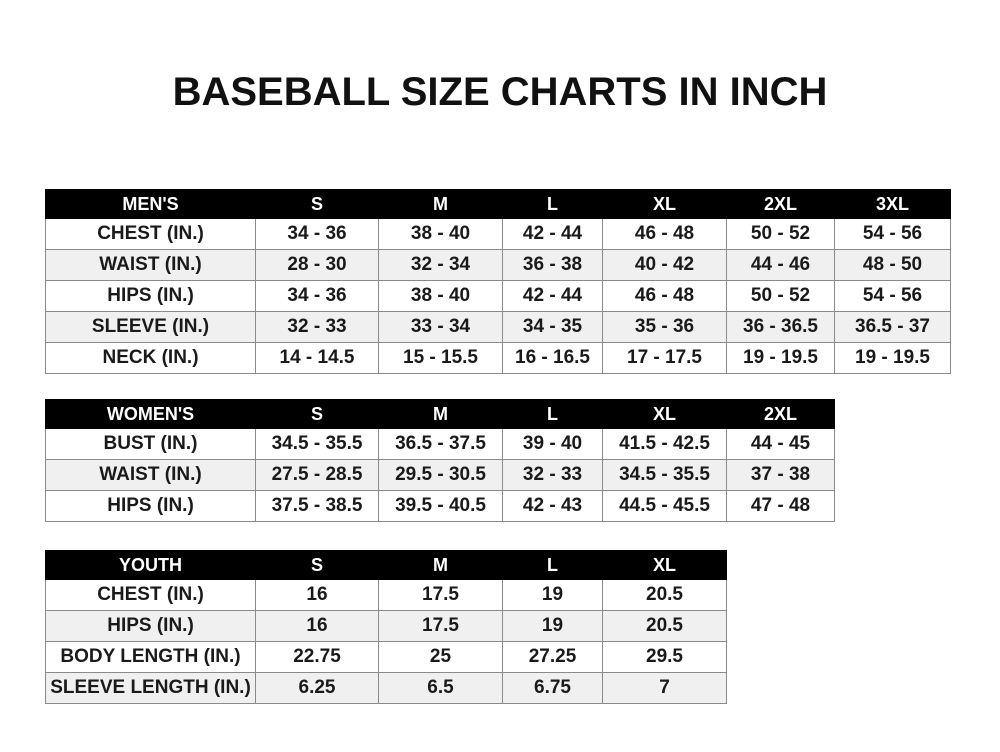  Describe the element at coordinates (664, 506) in the screenshot. I see `size-cell: 44.5 - 45.5` at that location.